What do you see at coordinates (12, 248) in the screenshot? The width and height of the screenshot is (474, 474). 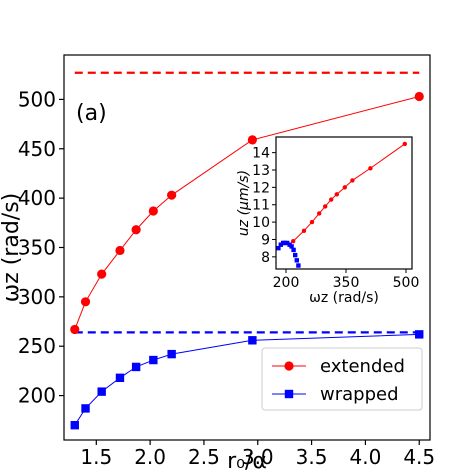 I see `main-y-axis-label: ωz (rad/s)` at bounding box center [12, 248].